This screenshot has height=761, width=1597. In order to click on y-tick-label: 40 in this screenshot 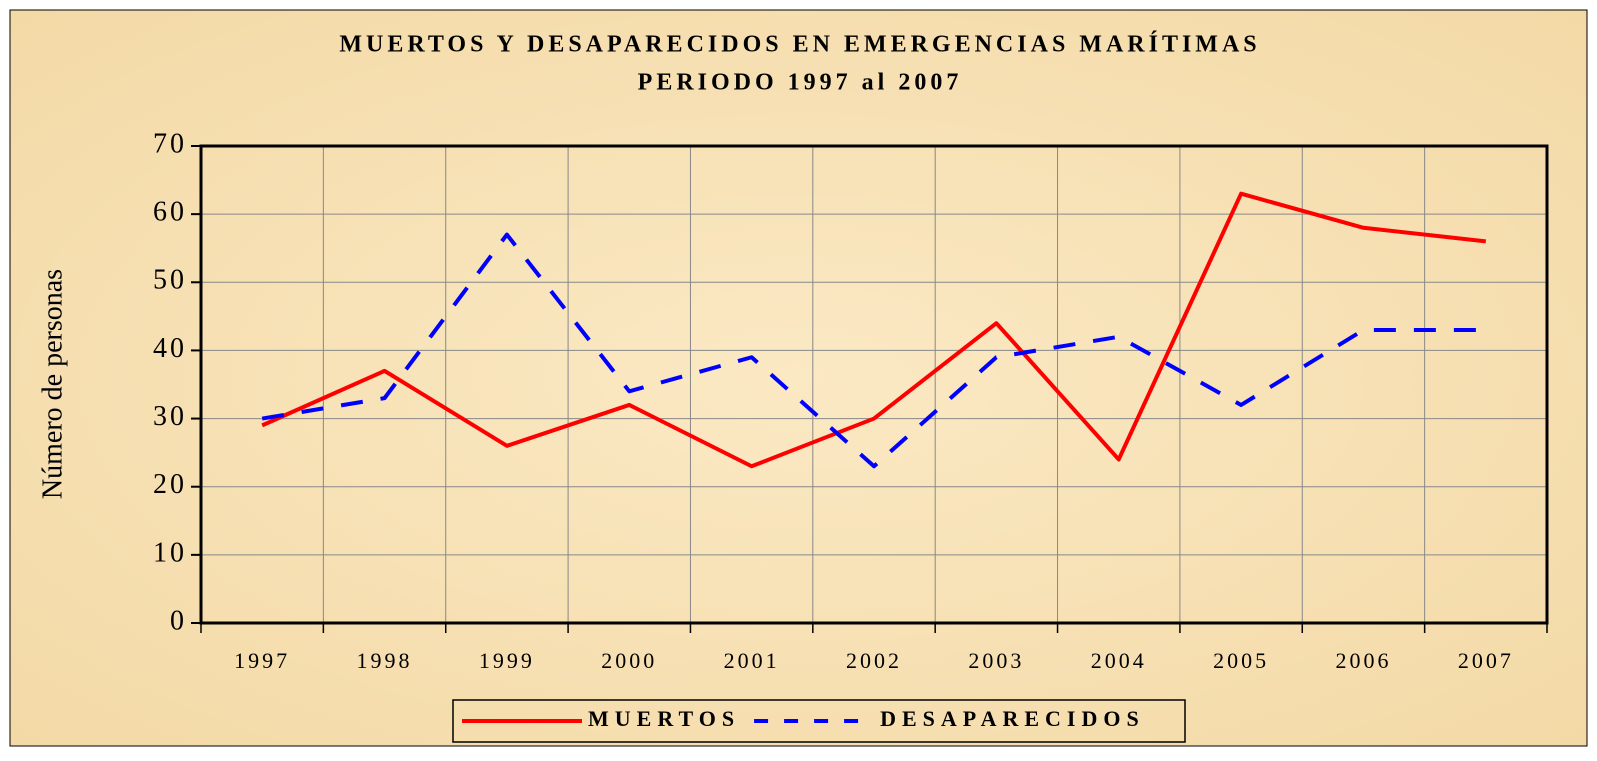, I will do `click(170, 348)`.